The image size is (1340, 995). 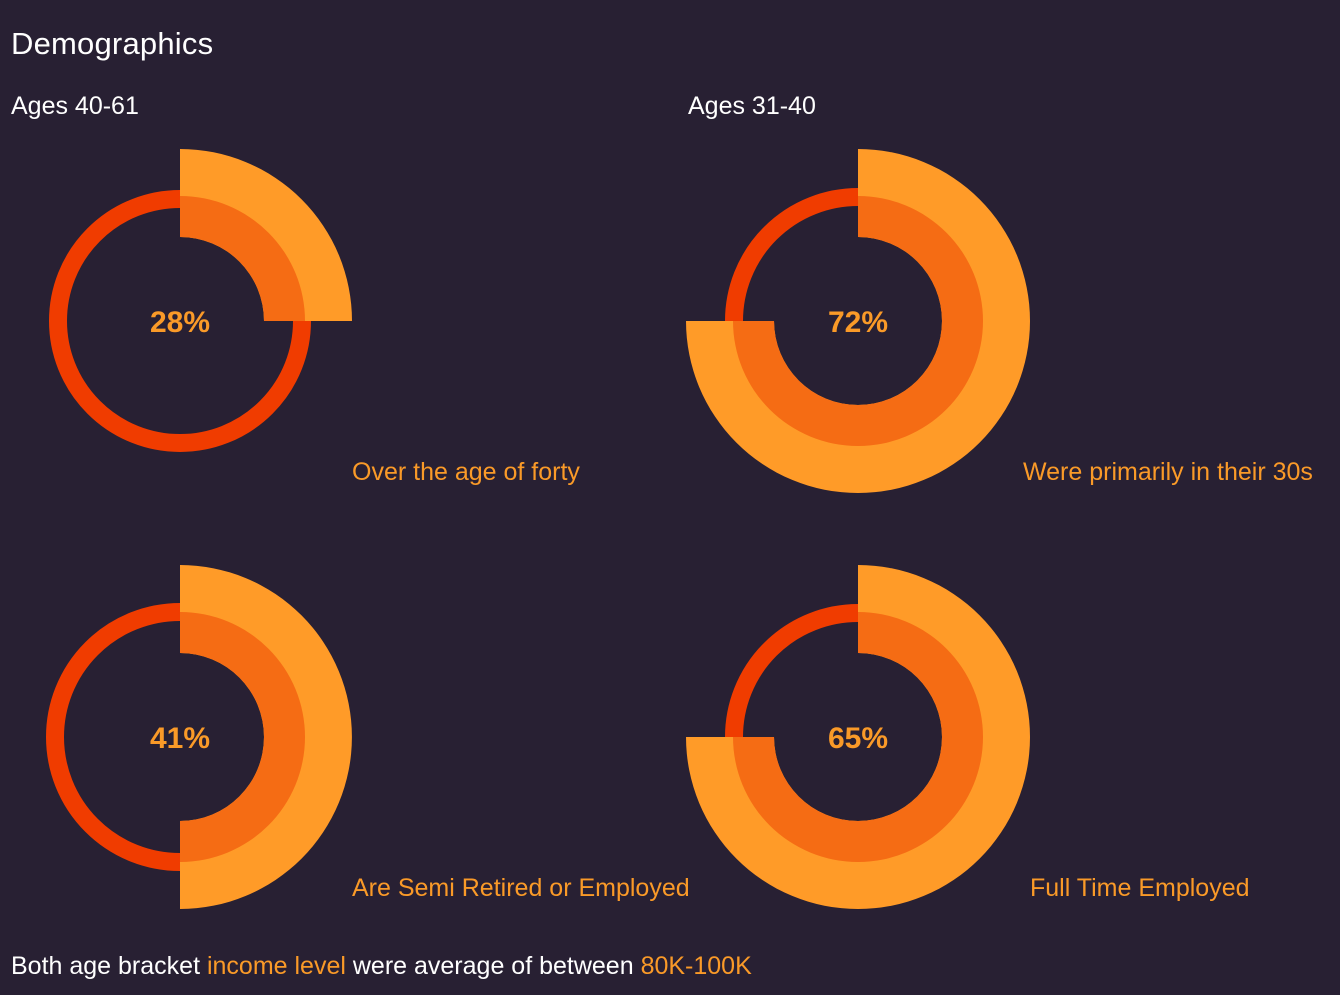 I want to click on footer-text-1: Both age bracket, so click(x=109, y=966).